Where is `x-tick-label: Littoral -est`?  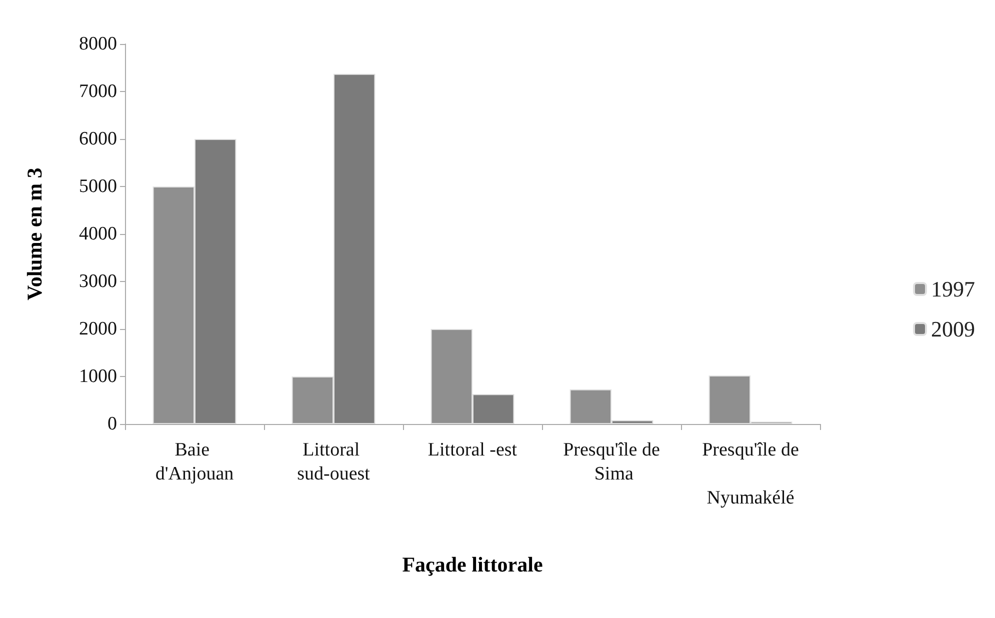 x-tick-label: Littoral -est is located at coordinates (473, 450).